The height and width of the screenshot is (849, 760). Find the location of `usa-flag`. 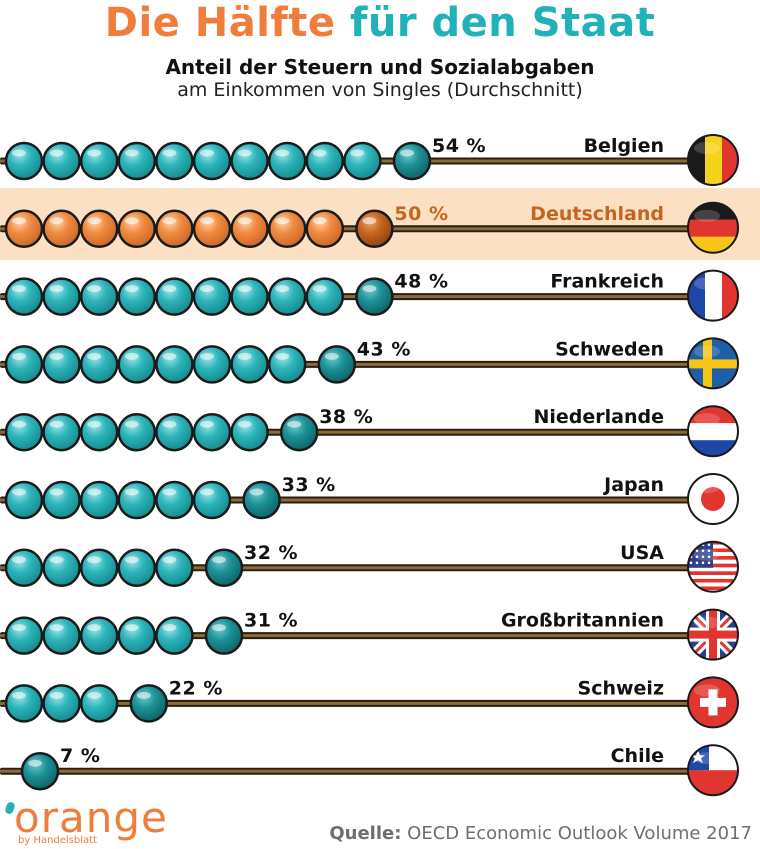

usa-flag is located at coordinates (713, 566).